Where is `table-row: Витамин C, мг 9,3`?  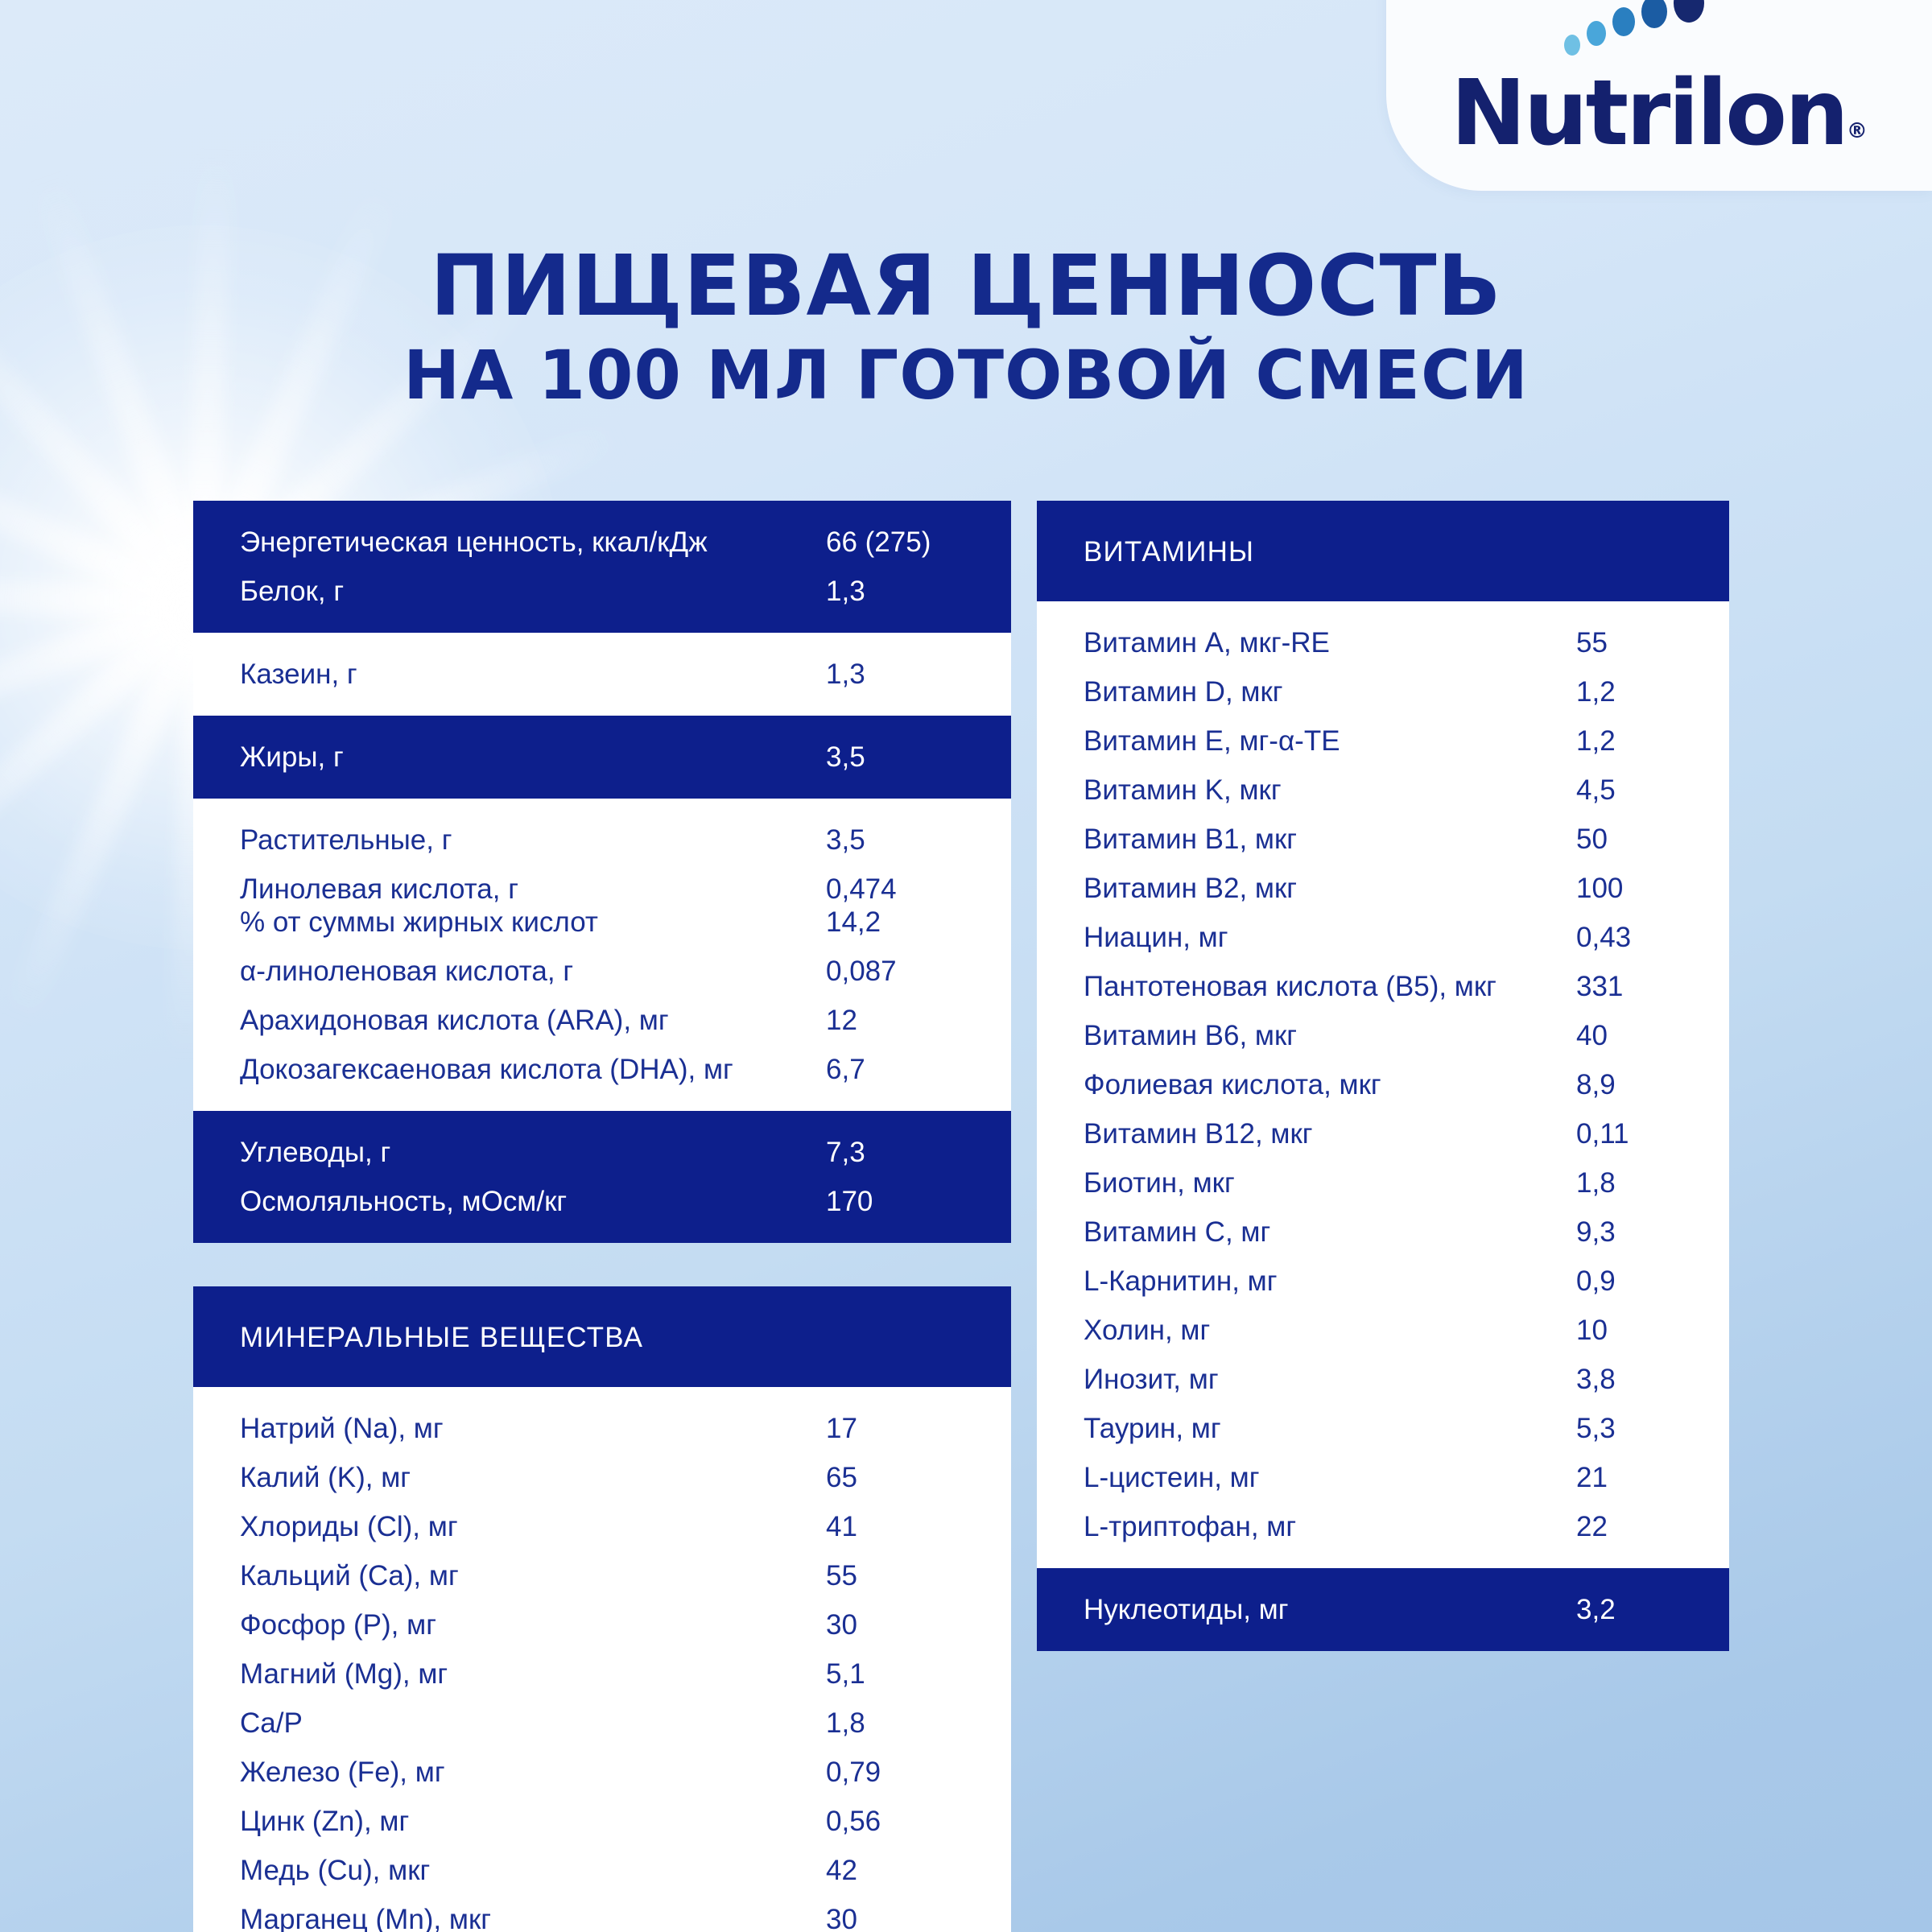 table-row: Витамин C, мг 9,3 is located at coordinates (1383, 1232).